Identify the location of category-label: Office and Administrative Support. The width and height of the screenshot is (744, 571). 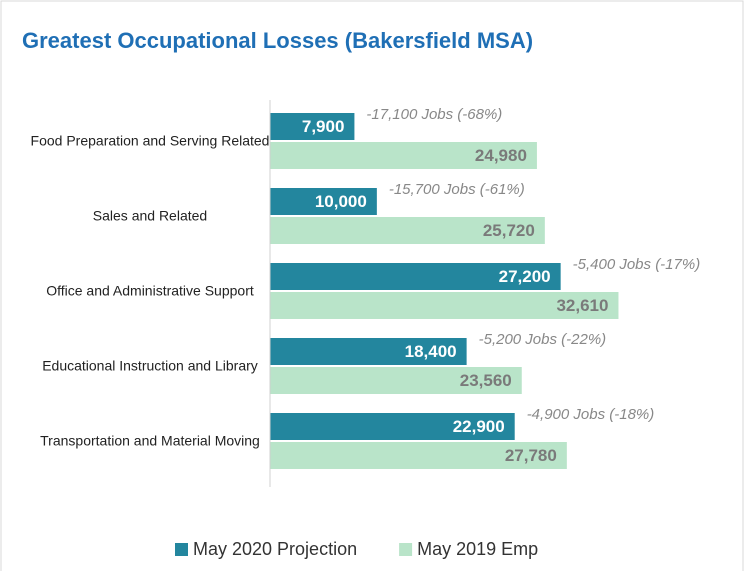
(150, 290).